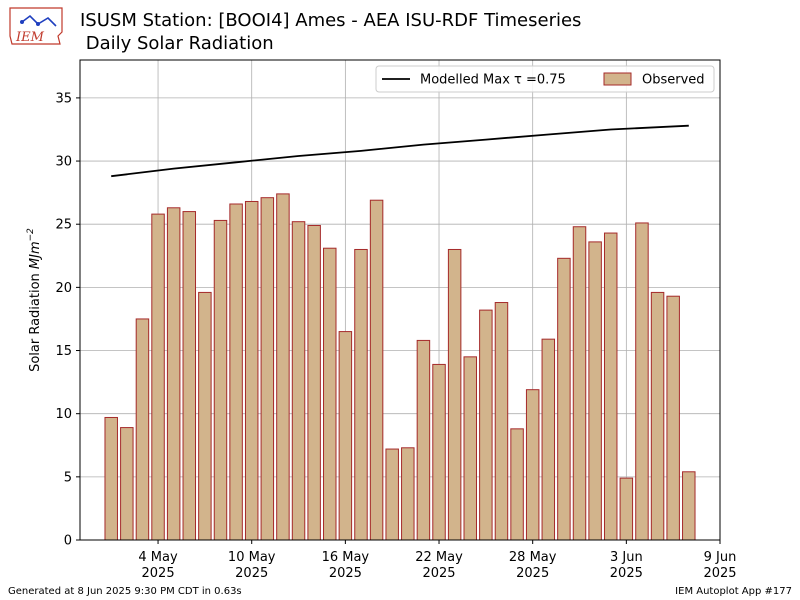 This screenshot has width=800, height=600. I want to click on legend: Modelled Max τ =0.75 Observed, so click(545, 79).